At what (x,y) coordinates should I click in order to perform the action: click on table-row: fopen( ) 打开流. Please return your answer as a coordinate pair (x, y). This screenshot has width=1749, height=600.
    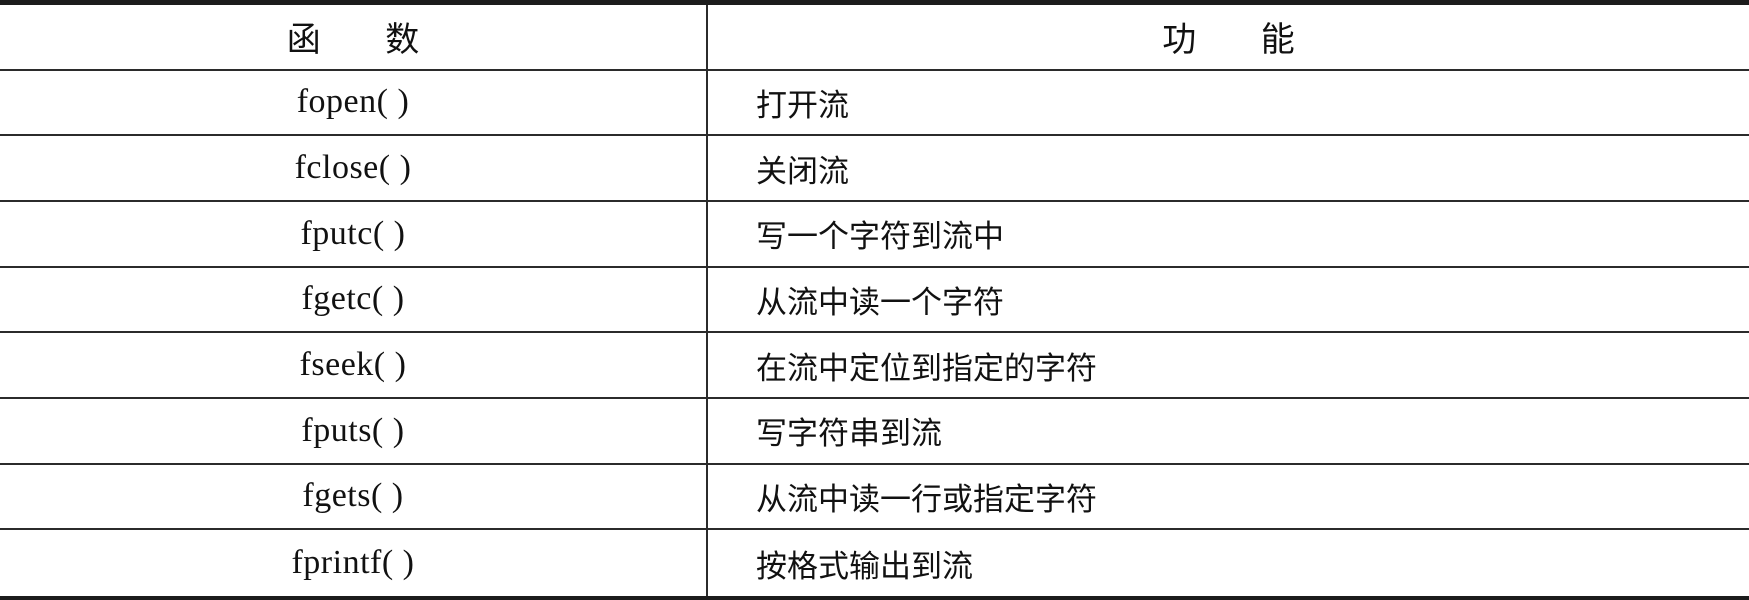
    Looking at the image, I should click on (874, 103).